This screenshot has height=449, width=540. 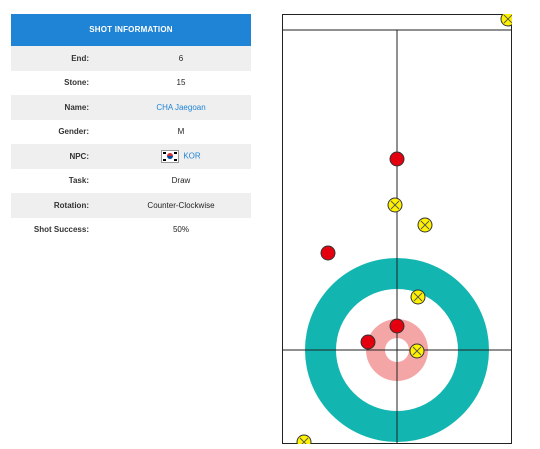 What do you see at coordinates (131, 58) in the screenshot?
I see `row-end: End: 6` at bounding box center [131, 58].